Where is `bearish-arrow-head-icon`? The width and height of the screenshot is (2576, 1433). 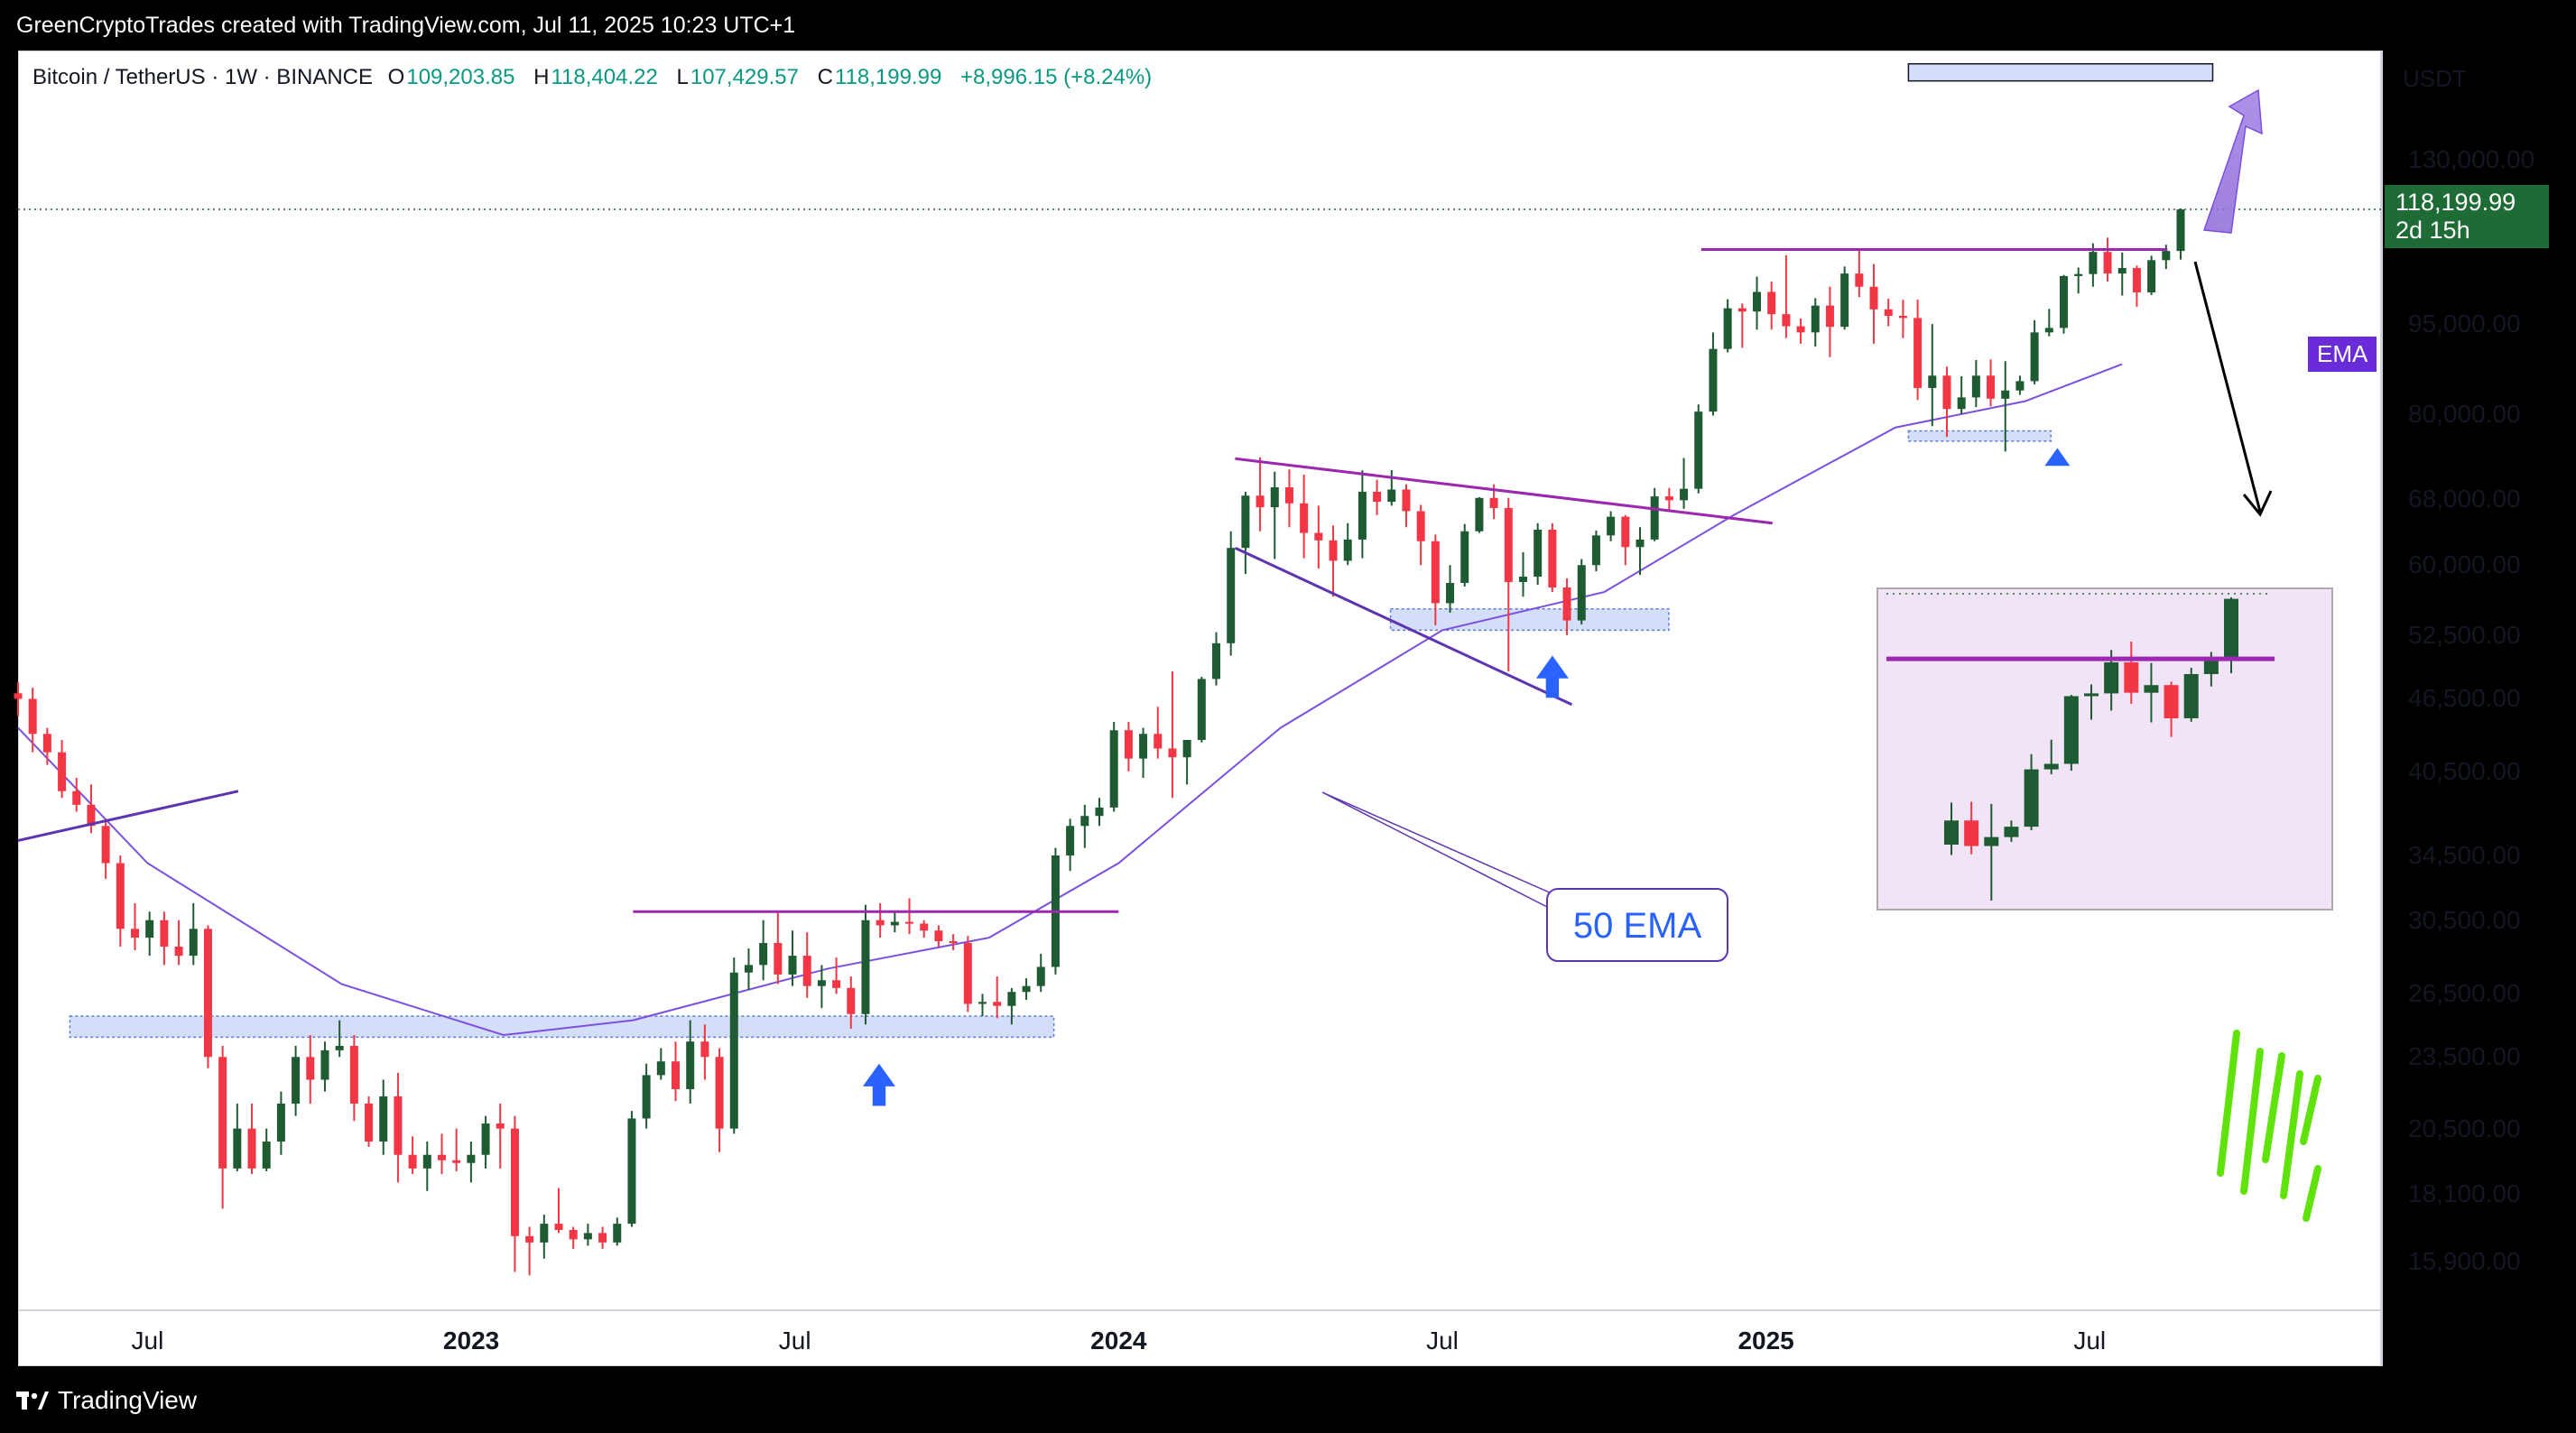
bearish-arrow-head-icon is located at coordinates (2257, 503).